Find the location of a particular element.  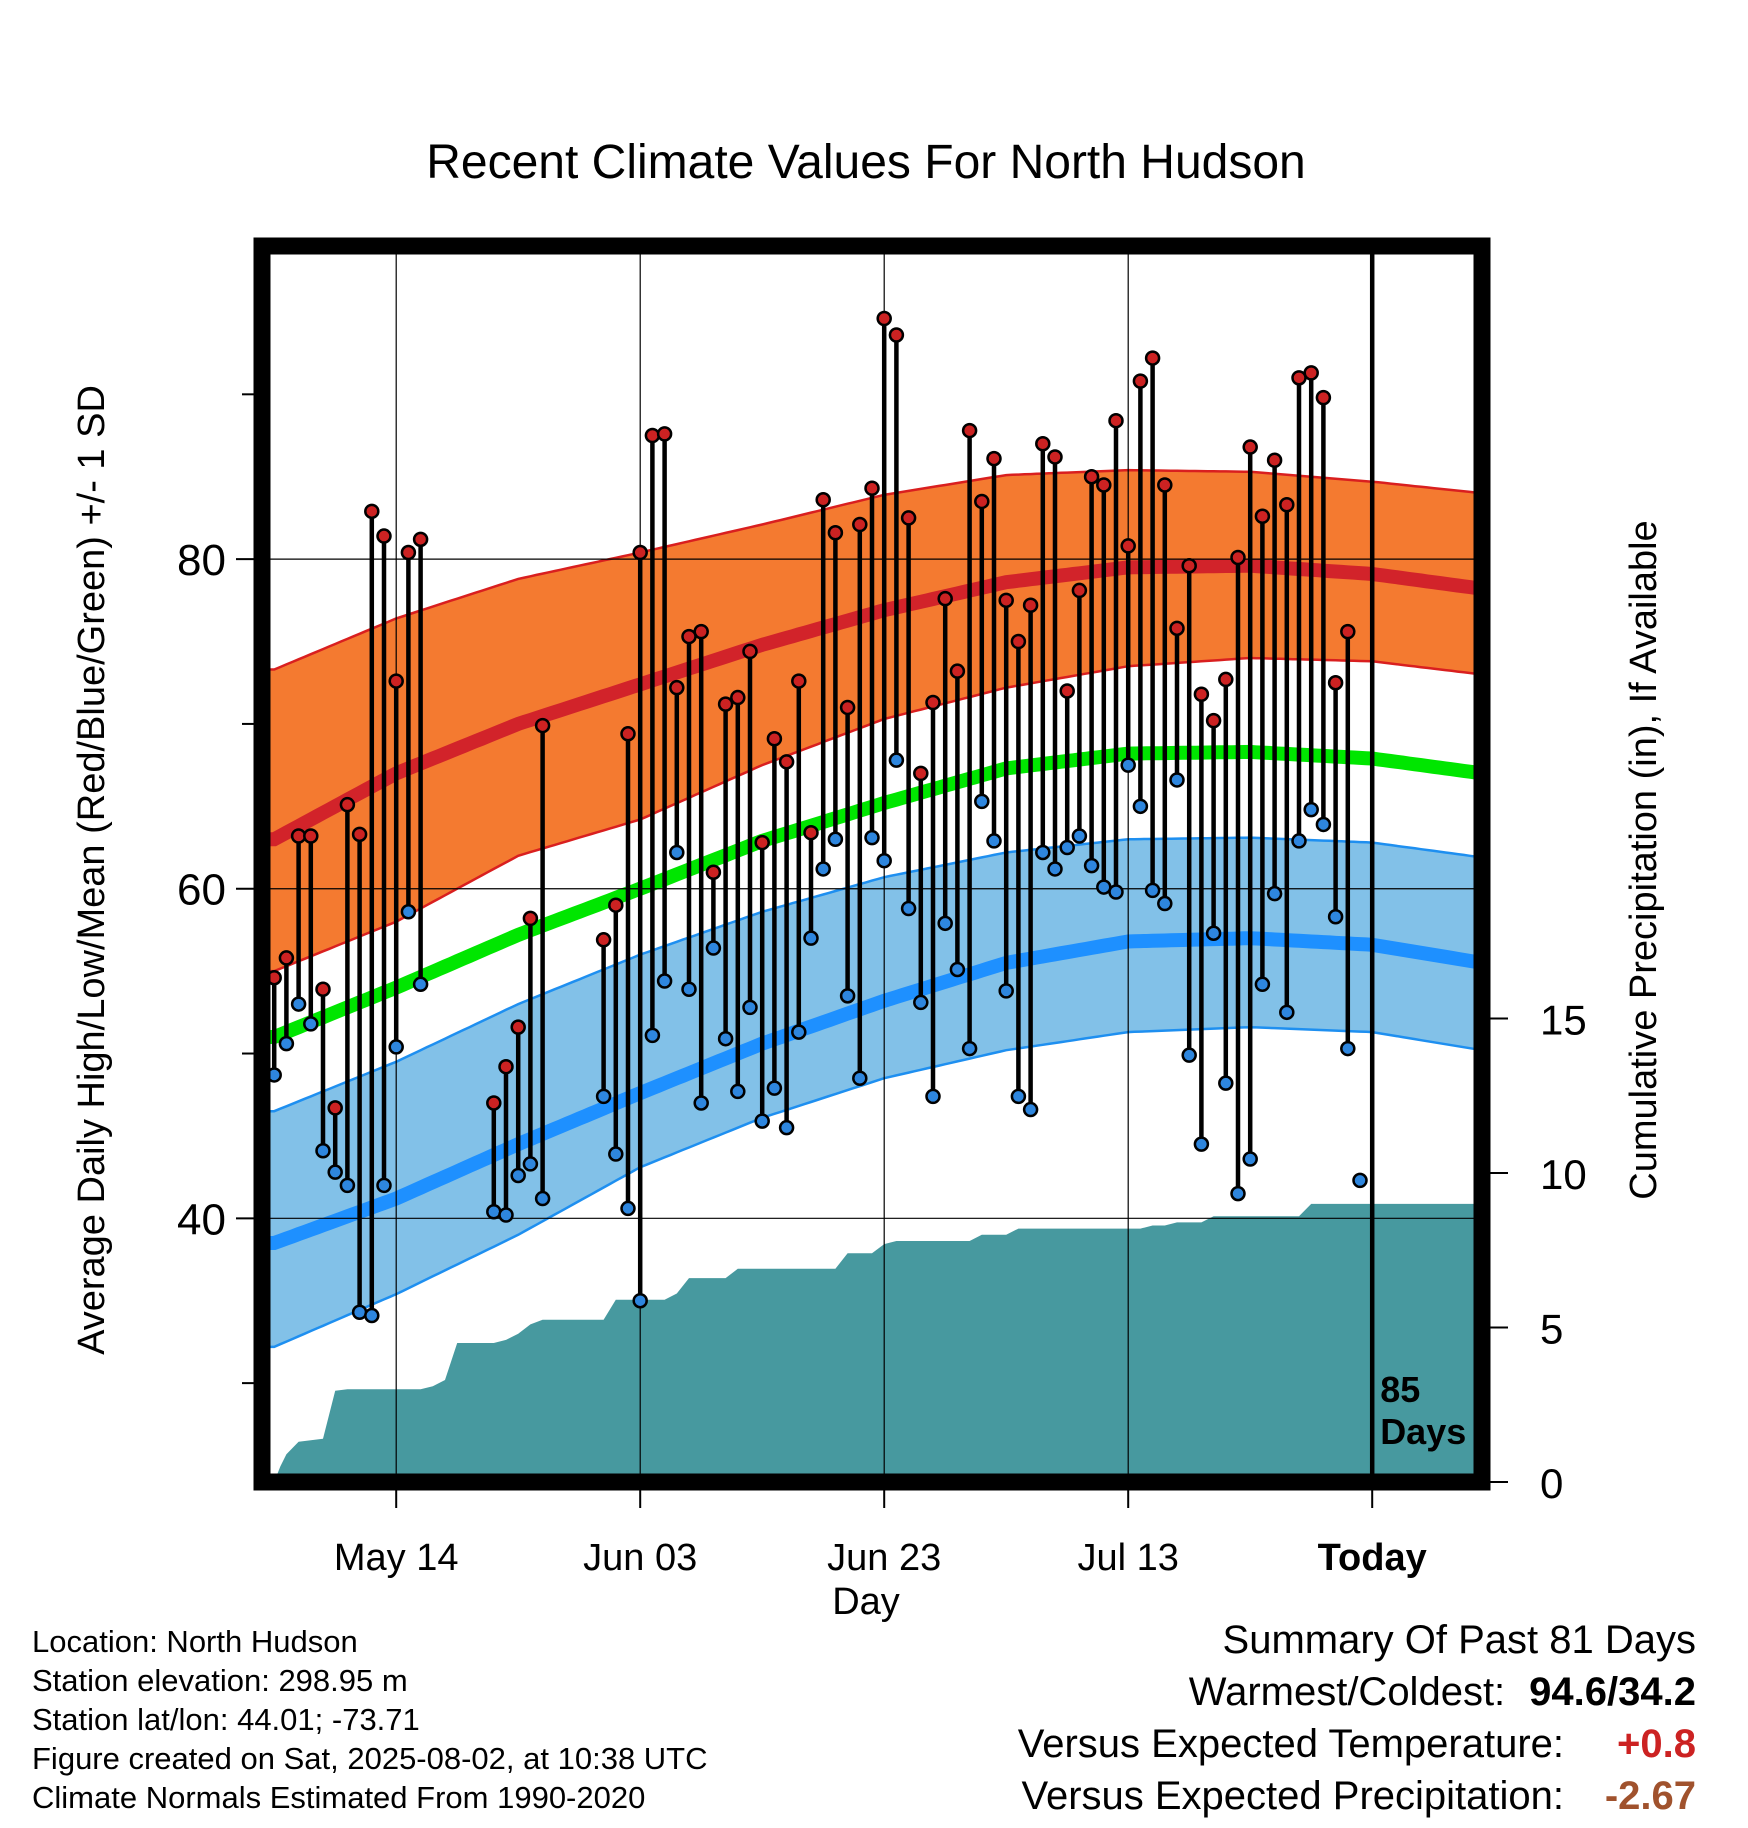

days-unit-label: Days is located at coordinates (1423, 1431).